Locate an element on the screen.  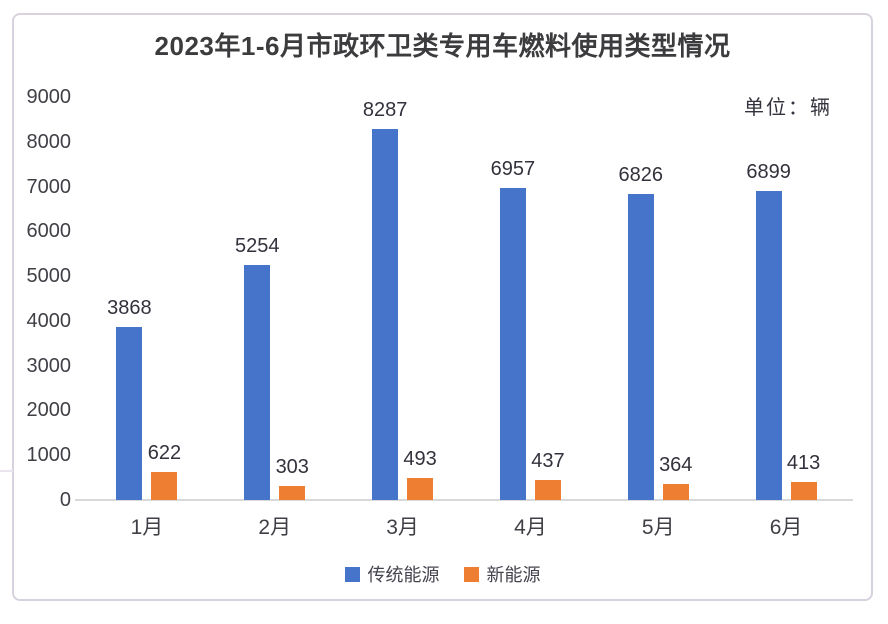
bar-value-label: 5254 is located at coordinates (257, 245).